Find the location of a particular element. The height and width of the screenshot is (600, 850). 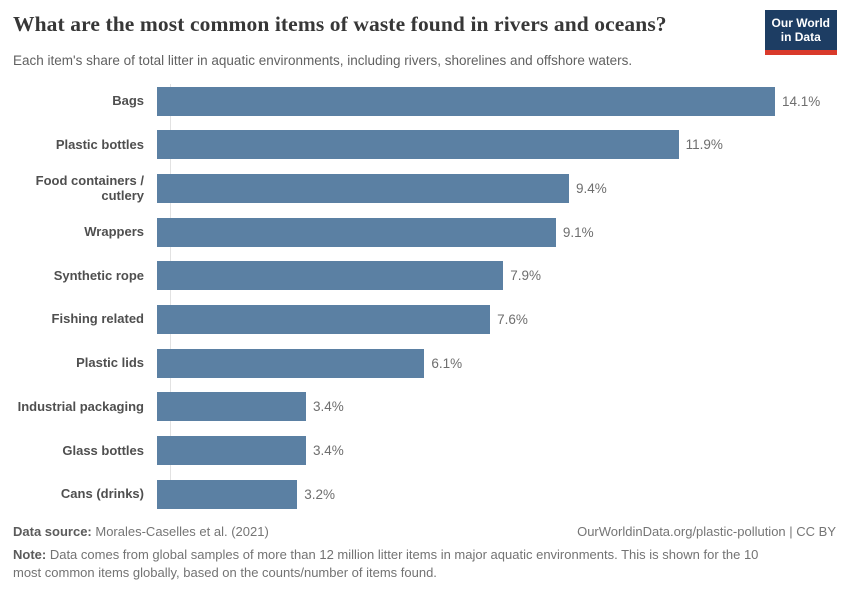

owid-logo-line1: Our World is located at coordinates (800, 23).